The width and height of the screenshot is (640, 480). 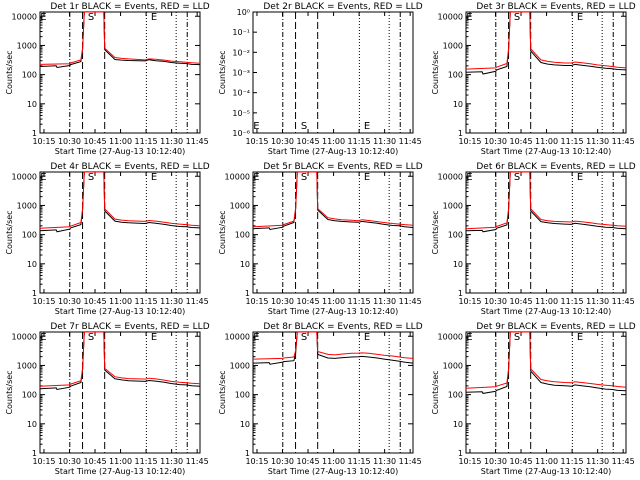 What do you see at coordinates (241, 73) in the screenshot?
I see `y-tick-label: 10⁻³` at bounding box center [241, 73].